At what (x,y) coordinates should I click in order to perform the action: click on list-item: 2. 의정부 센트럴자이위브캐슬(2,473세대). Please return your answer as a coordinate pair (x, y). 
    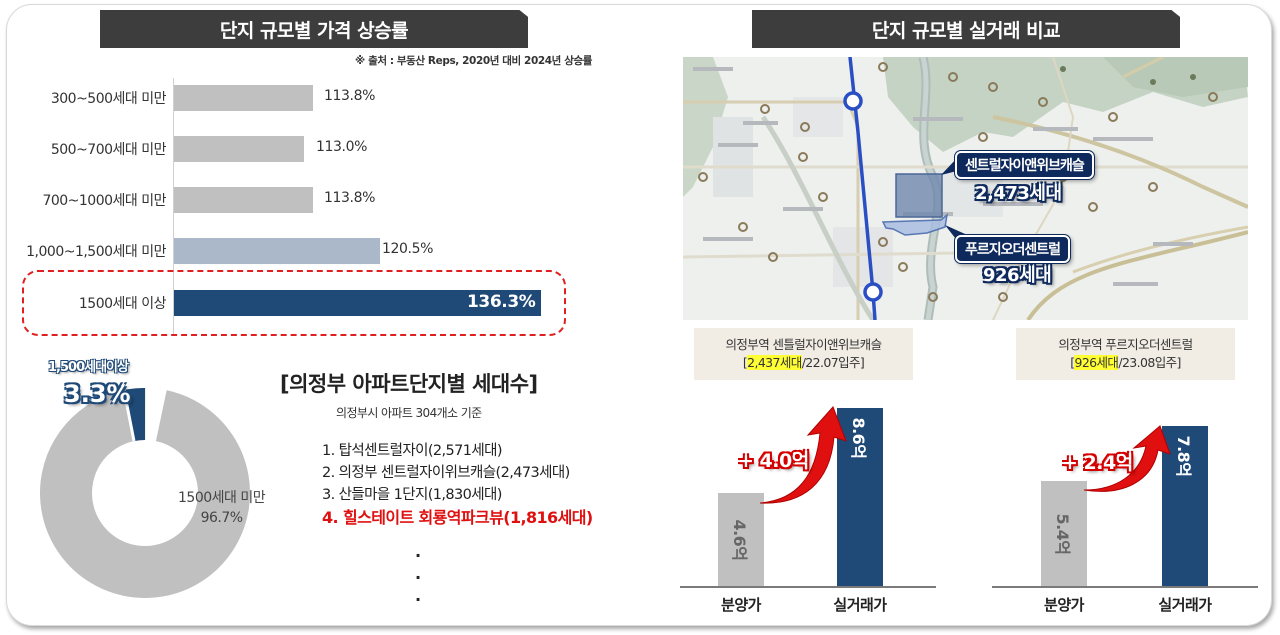
    Looking at the image, I should click on (446, 473).